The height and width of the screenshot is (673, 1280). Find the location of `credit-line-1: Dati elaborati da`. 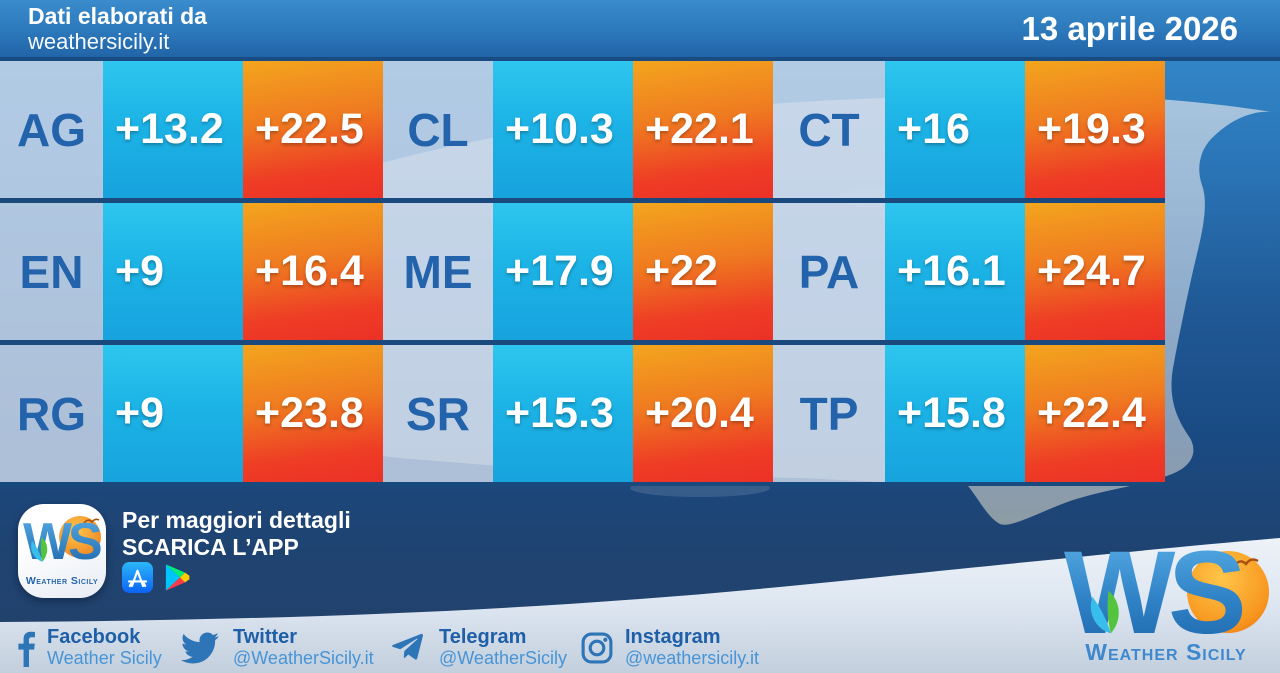

credit-line-1: Dati elaborati da is located at coordinates (117, 15).